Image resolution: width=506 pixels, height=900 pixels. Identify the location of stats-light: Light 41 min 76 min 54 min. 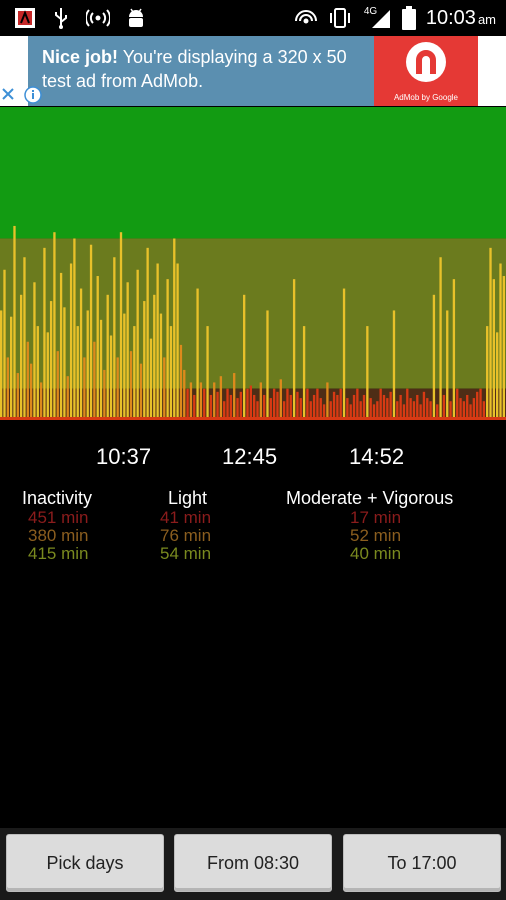
(185, 525).